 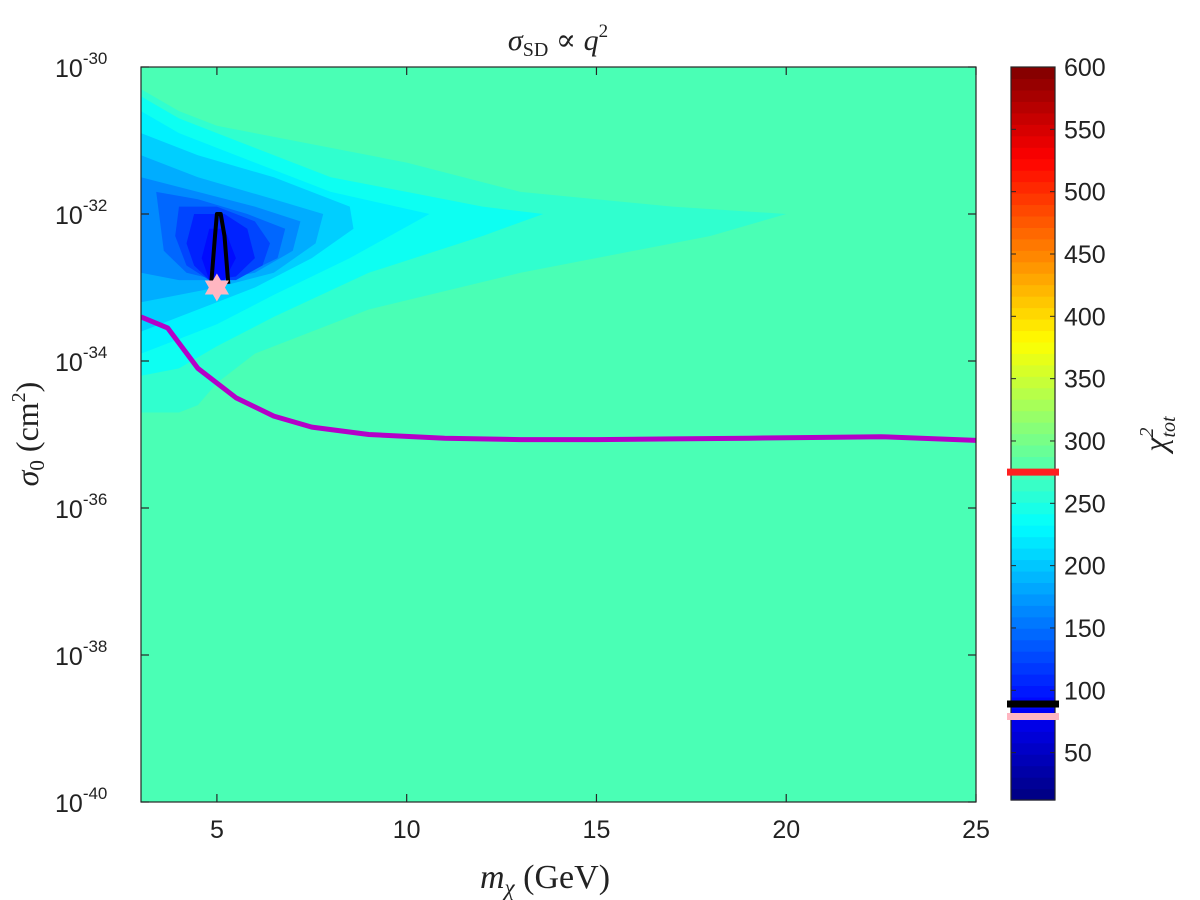 I want to click on colorbar-label: χ2tot, so click(x=1158, y=435).